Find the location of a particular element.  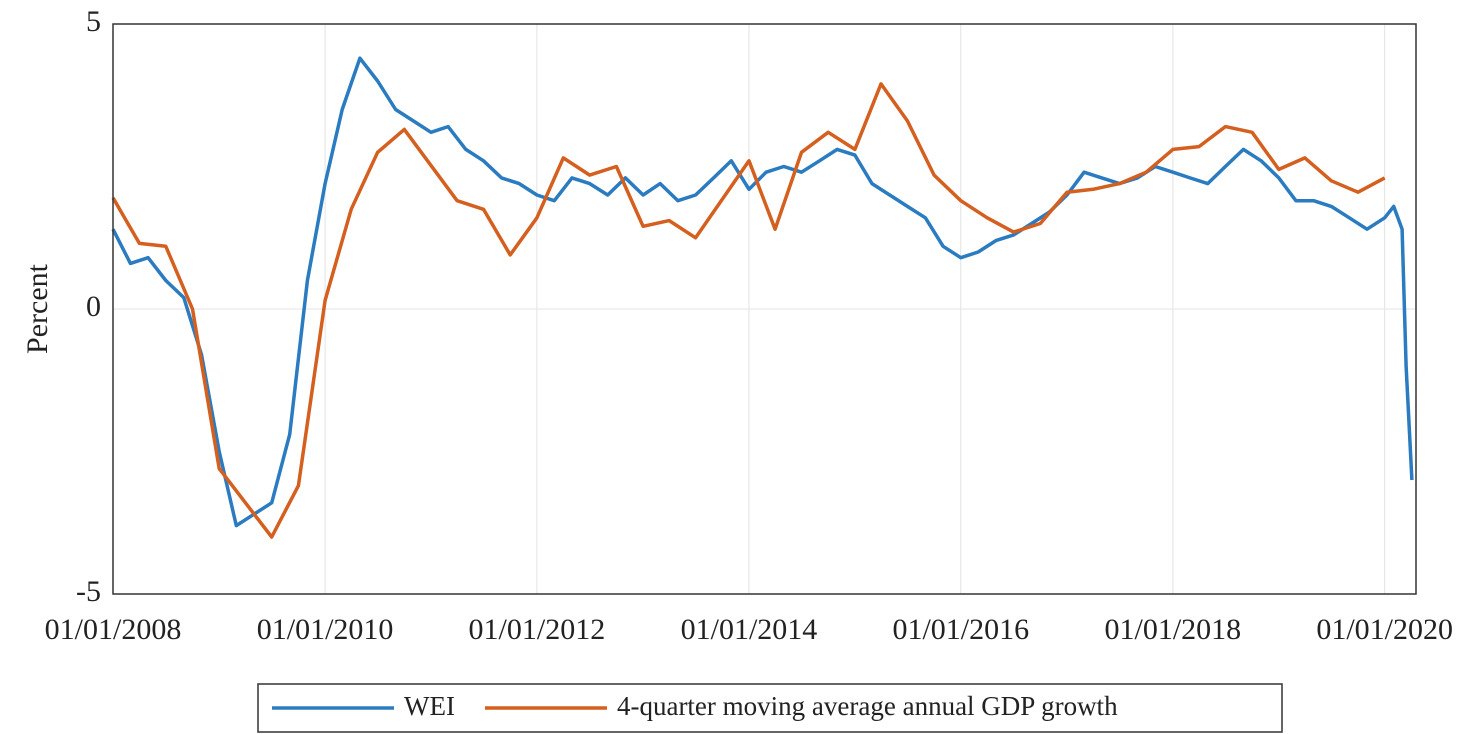

x-tick-label: 01/01/2010 is located at coordinates (325, 629).